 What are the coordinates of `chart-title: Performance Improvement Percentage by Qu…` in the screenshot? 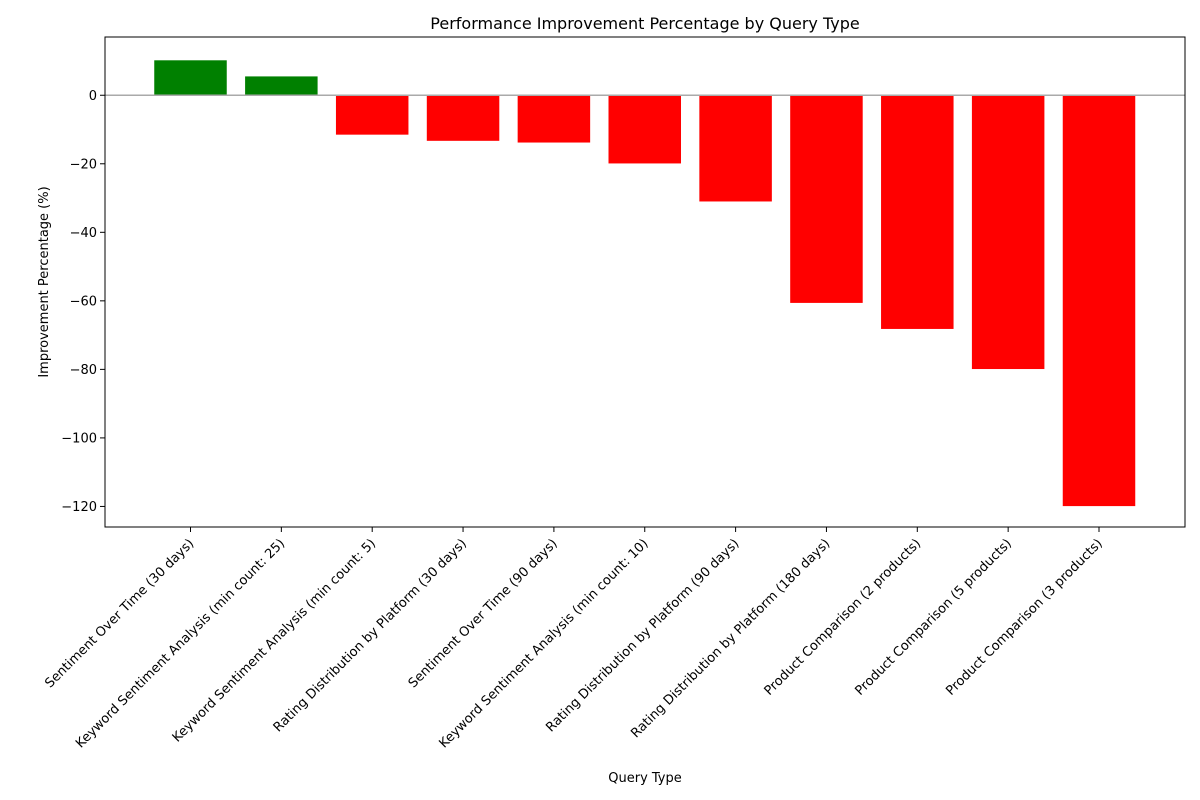 It's located at (644, 23).